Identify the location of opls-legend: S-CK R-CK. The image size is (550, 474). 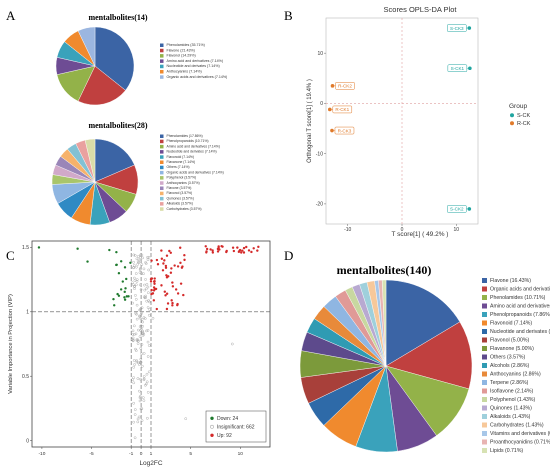
(520, 120).